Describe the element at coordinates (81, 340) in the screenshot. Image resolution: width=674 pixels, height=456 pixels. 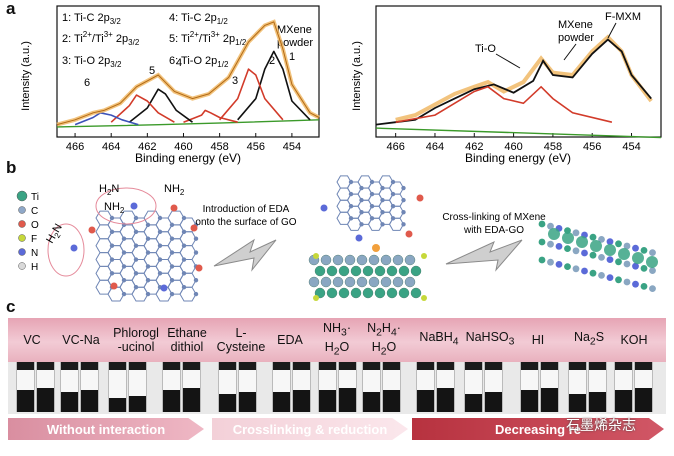
I see `reagent-label: VC-Na` at that location.